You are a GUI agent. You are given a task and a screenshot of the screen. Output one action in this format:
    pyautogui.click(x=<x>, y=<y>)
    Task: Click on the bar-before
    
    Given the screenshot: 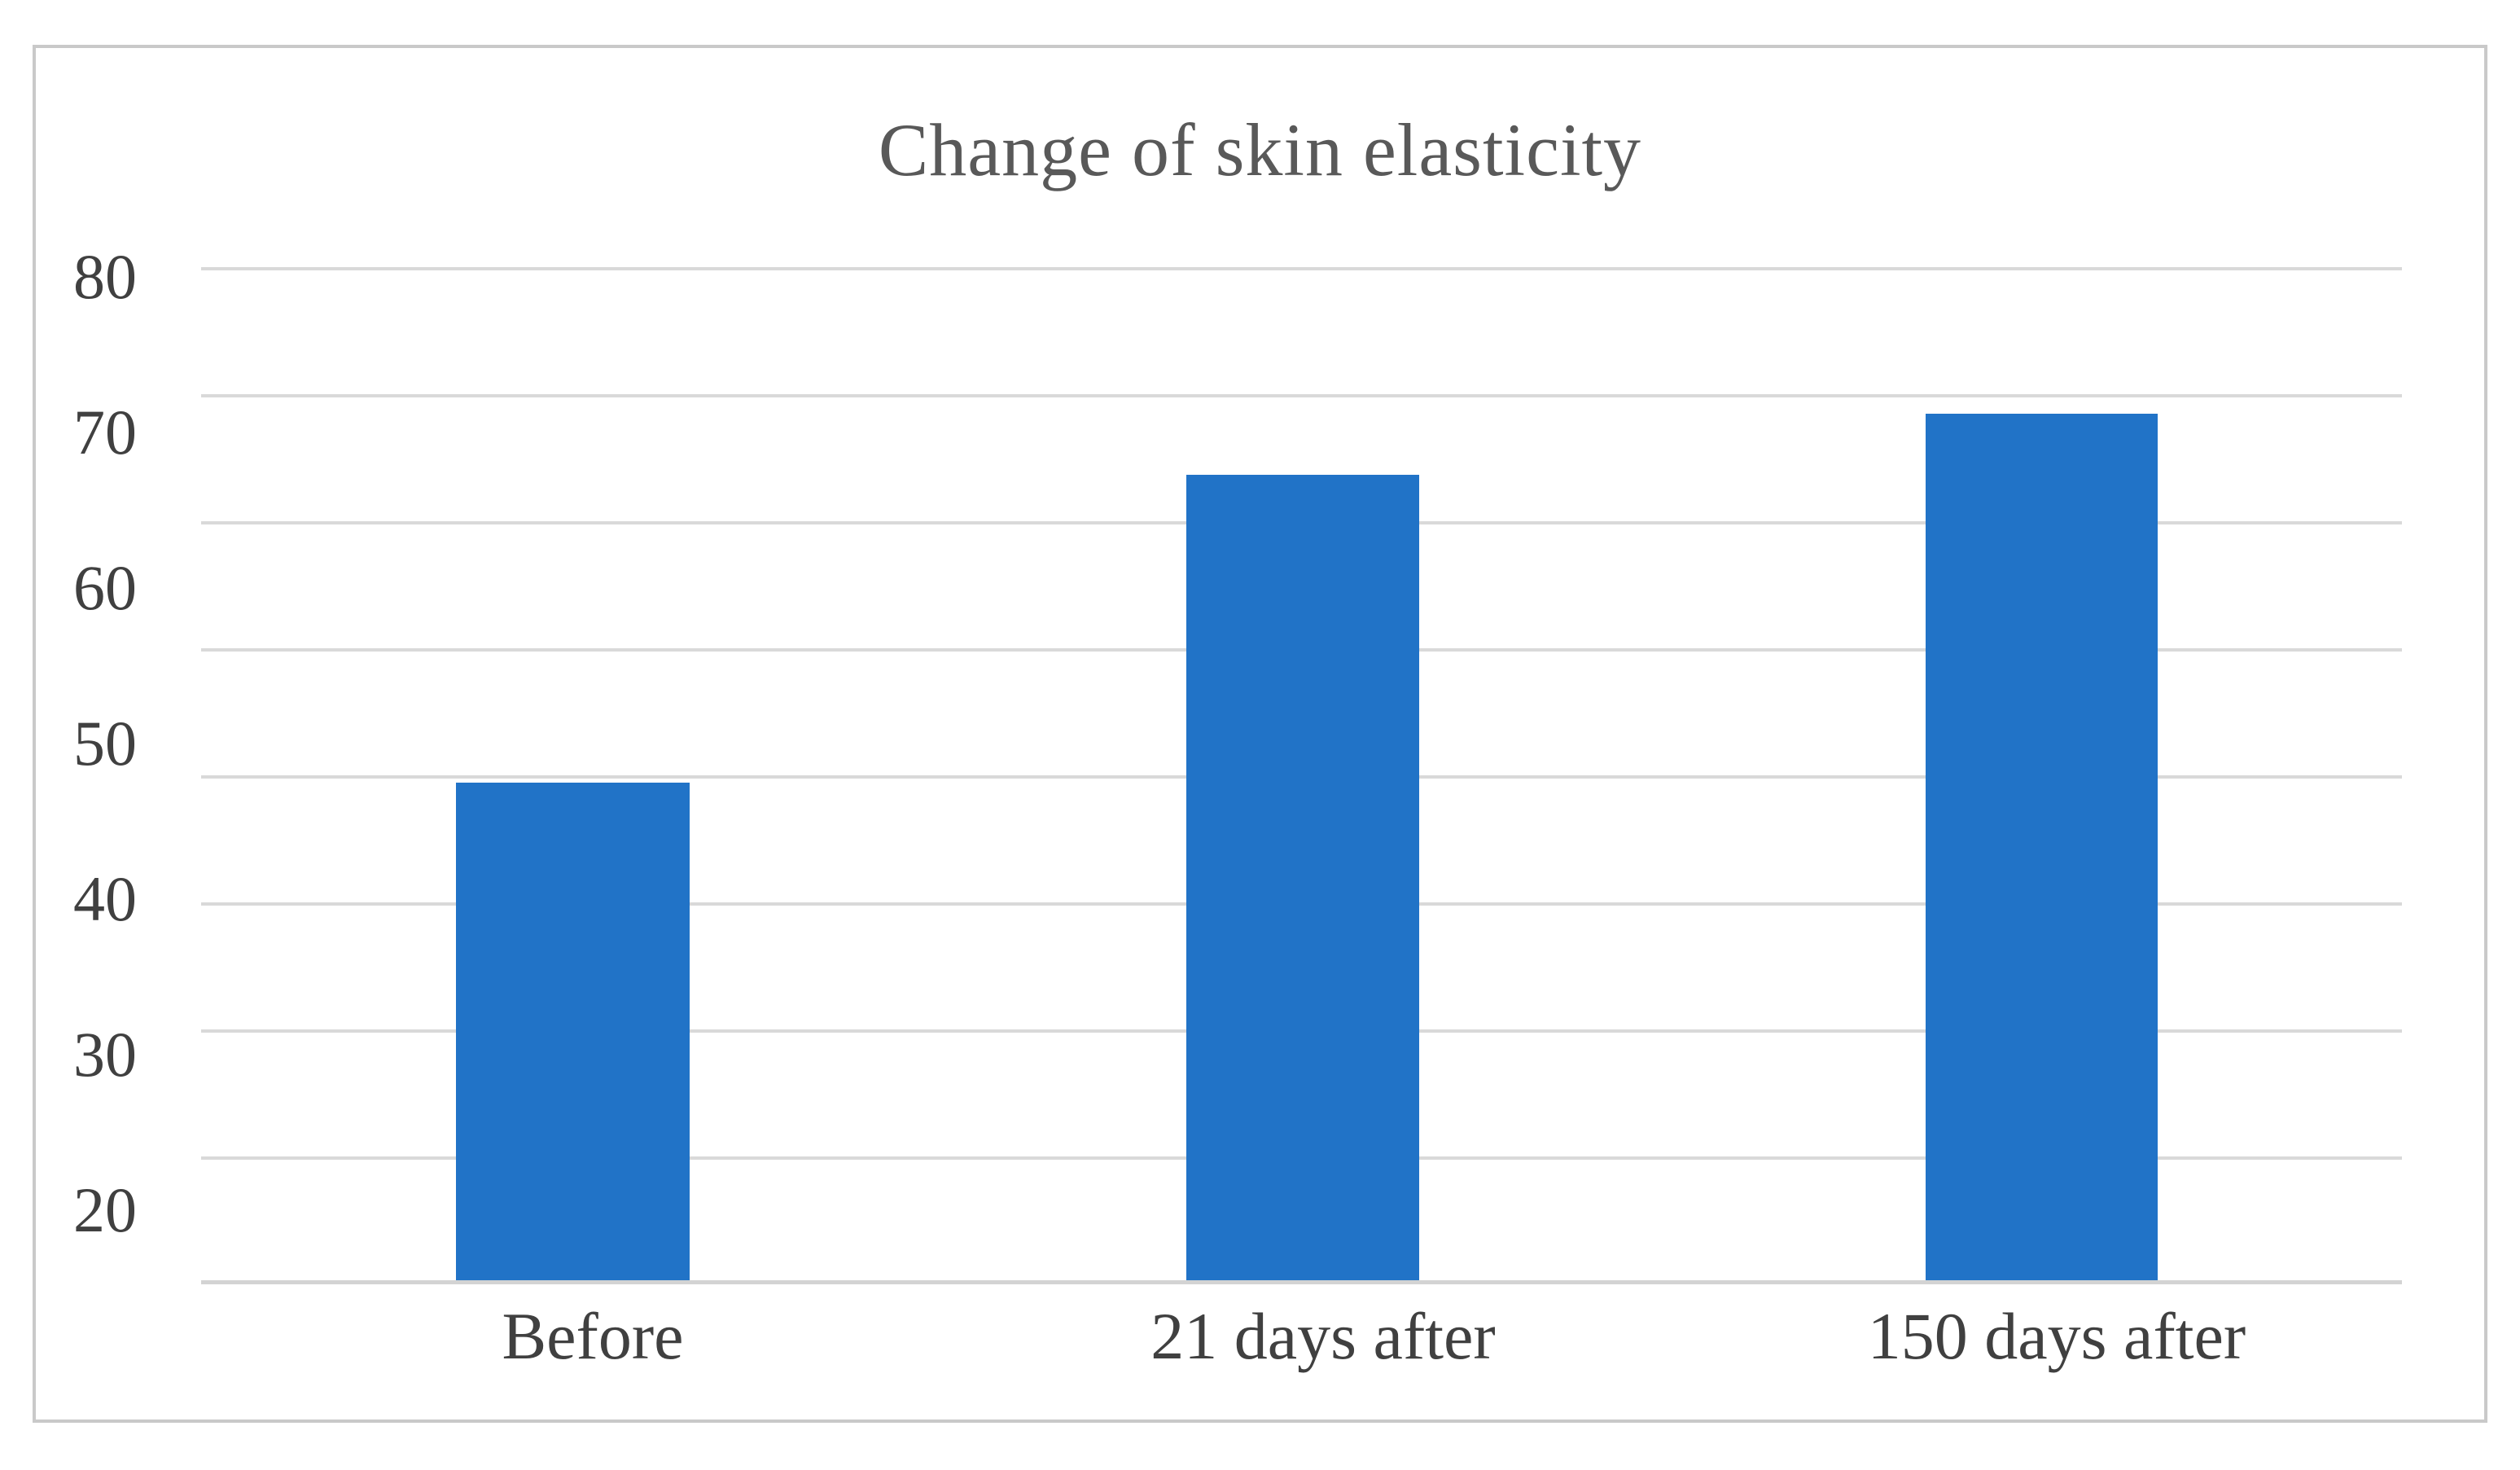 What is the action you would take?
    pyautogui.click(x=573, y=1031)
    